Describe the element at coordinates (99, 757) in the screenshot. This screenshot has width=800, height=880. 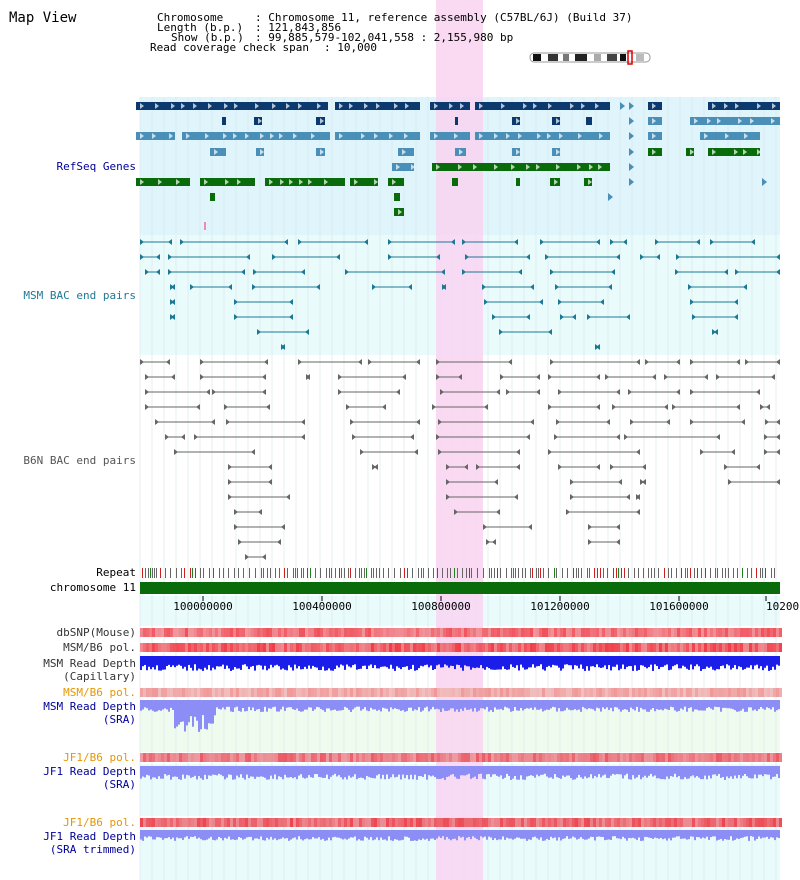
I see `track-label-jf1-b6-pol-1: JF1/B6 pol.` at that location.